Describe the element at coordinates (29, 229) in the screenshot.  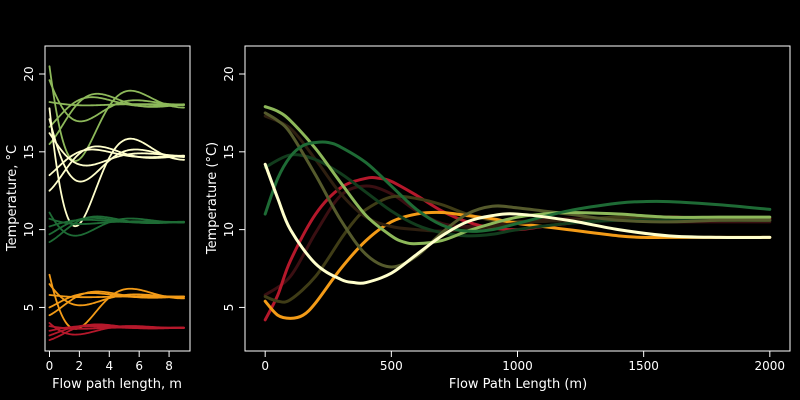
I see `left-y-tick-label: 10` at that location.